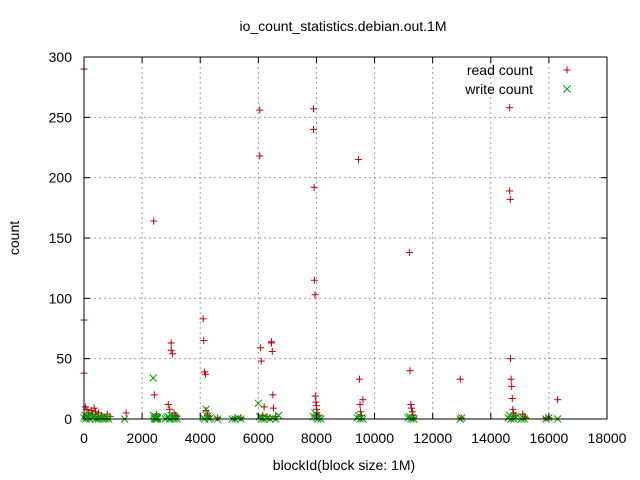  What do you see at coordinates (490, 438) in the screenshot?
I see `x-tick-label: 14000` at bounding box center [490, 438].